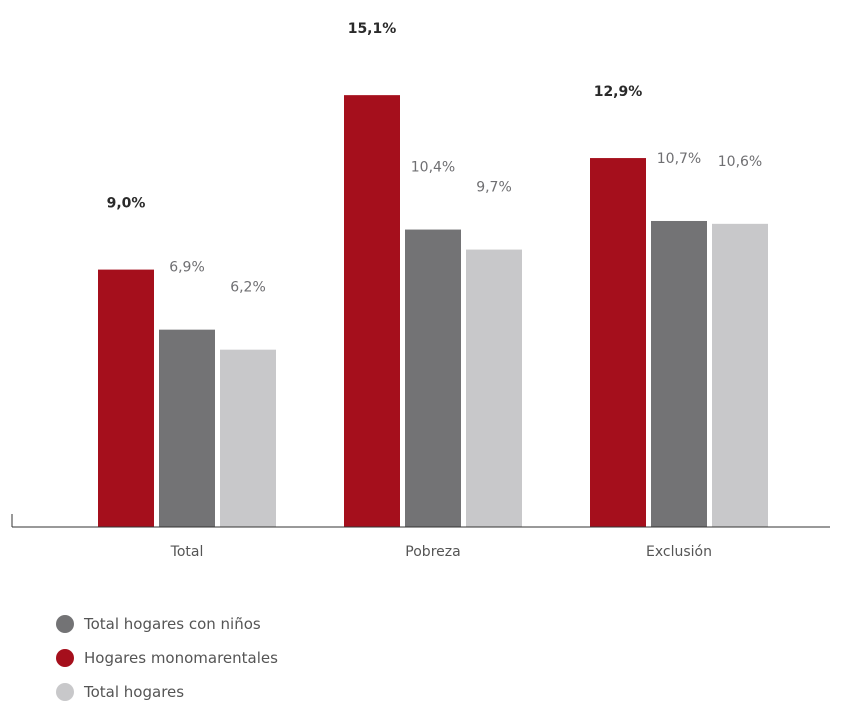  I want to click on legend-item: Total hogares, so click(167, 692).